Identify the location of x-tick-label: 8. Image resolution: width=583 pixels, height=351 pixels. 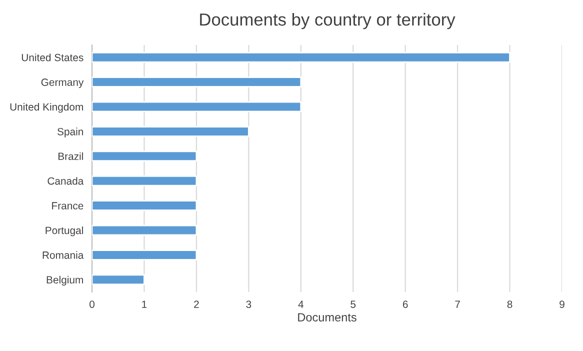
(509, 304).